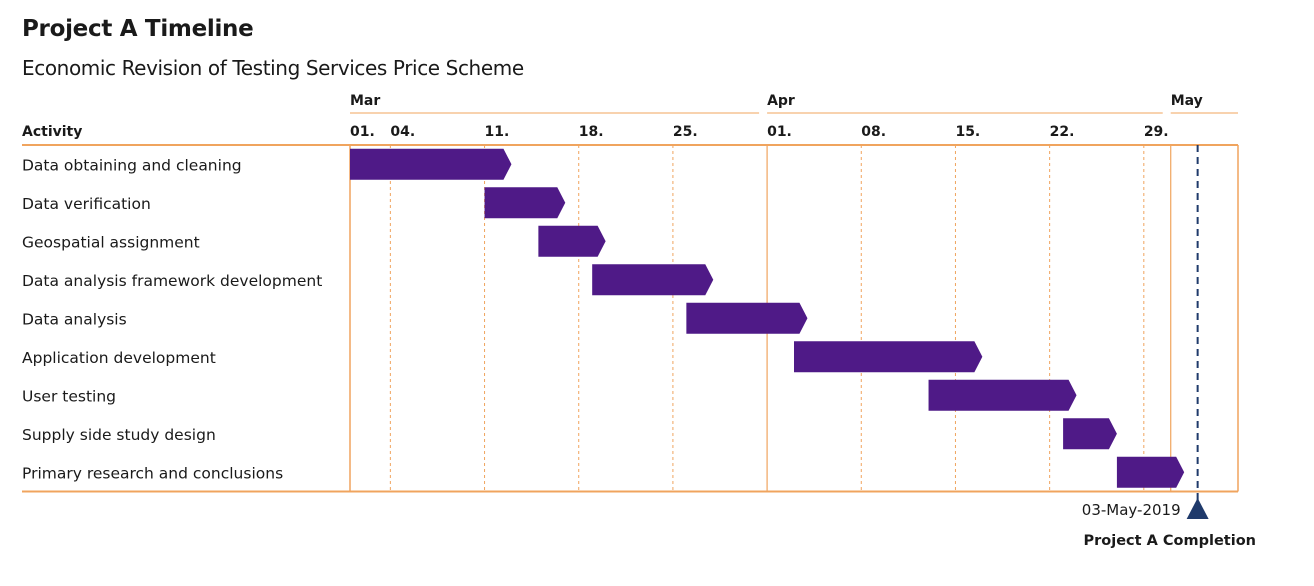 Image resolution: width=1314 pixels, height=586 pixels. Describe the element at coordinates (132, 165) in the screenshot. I see `task-label: Data obtaining and cleaning` at that location.